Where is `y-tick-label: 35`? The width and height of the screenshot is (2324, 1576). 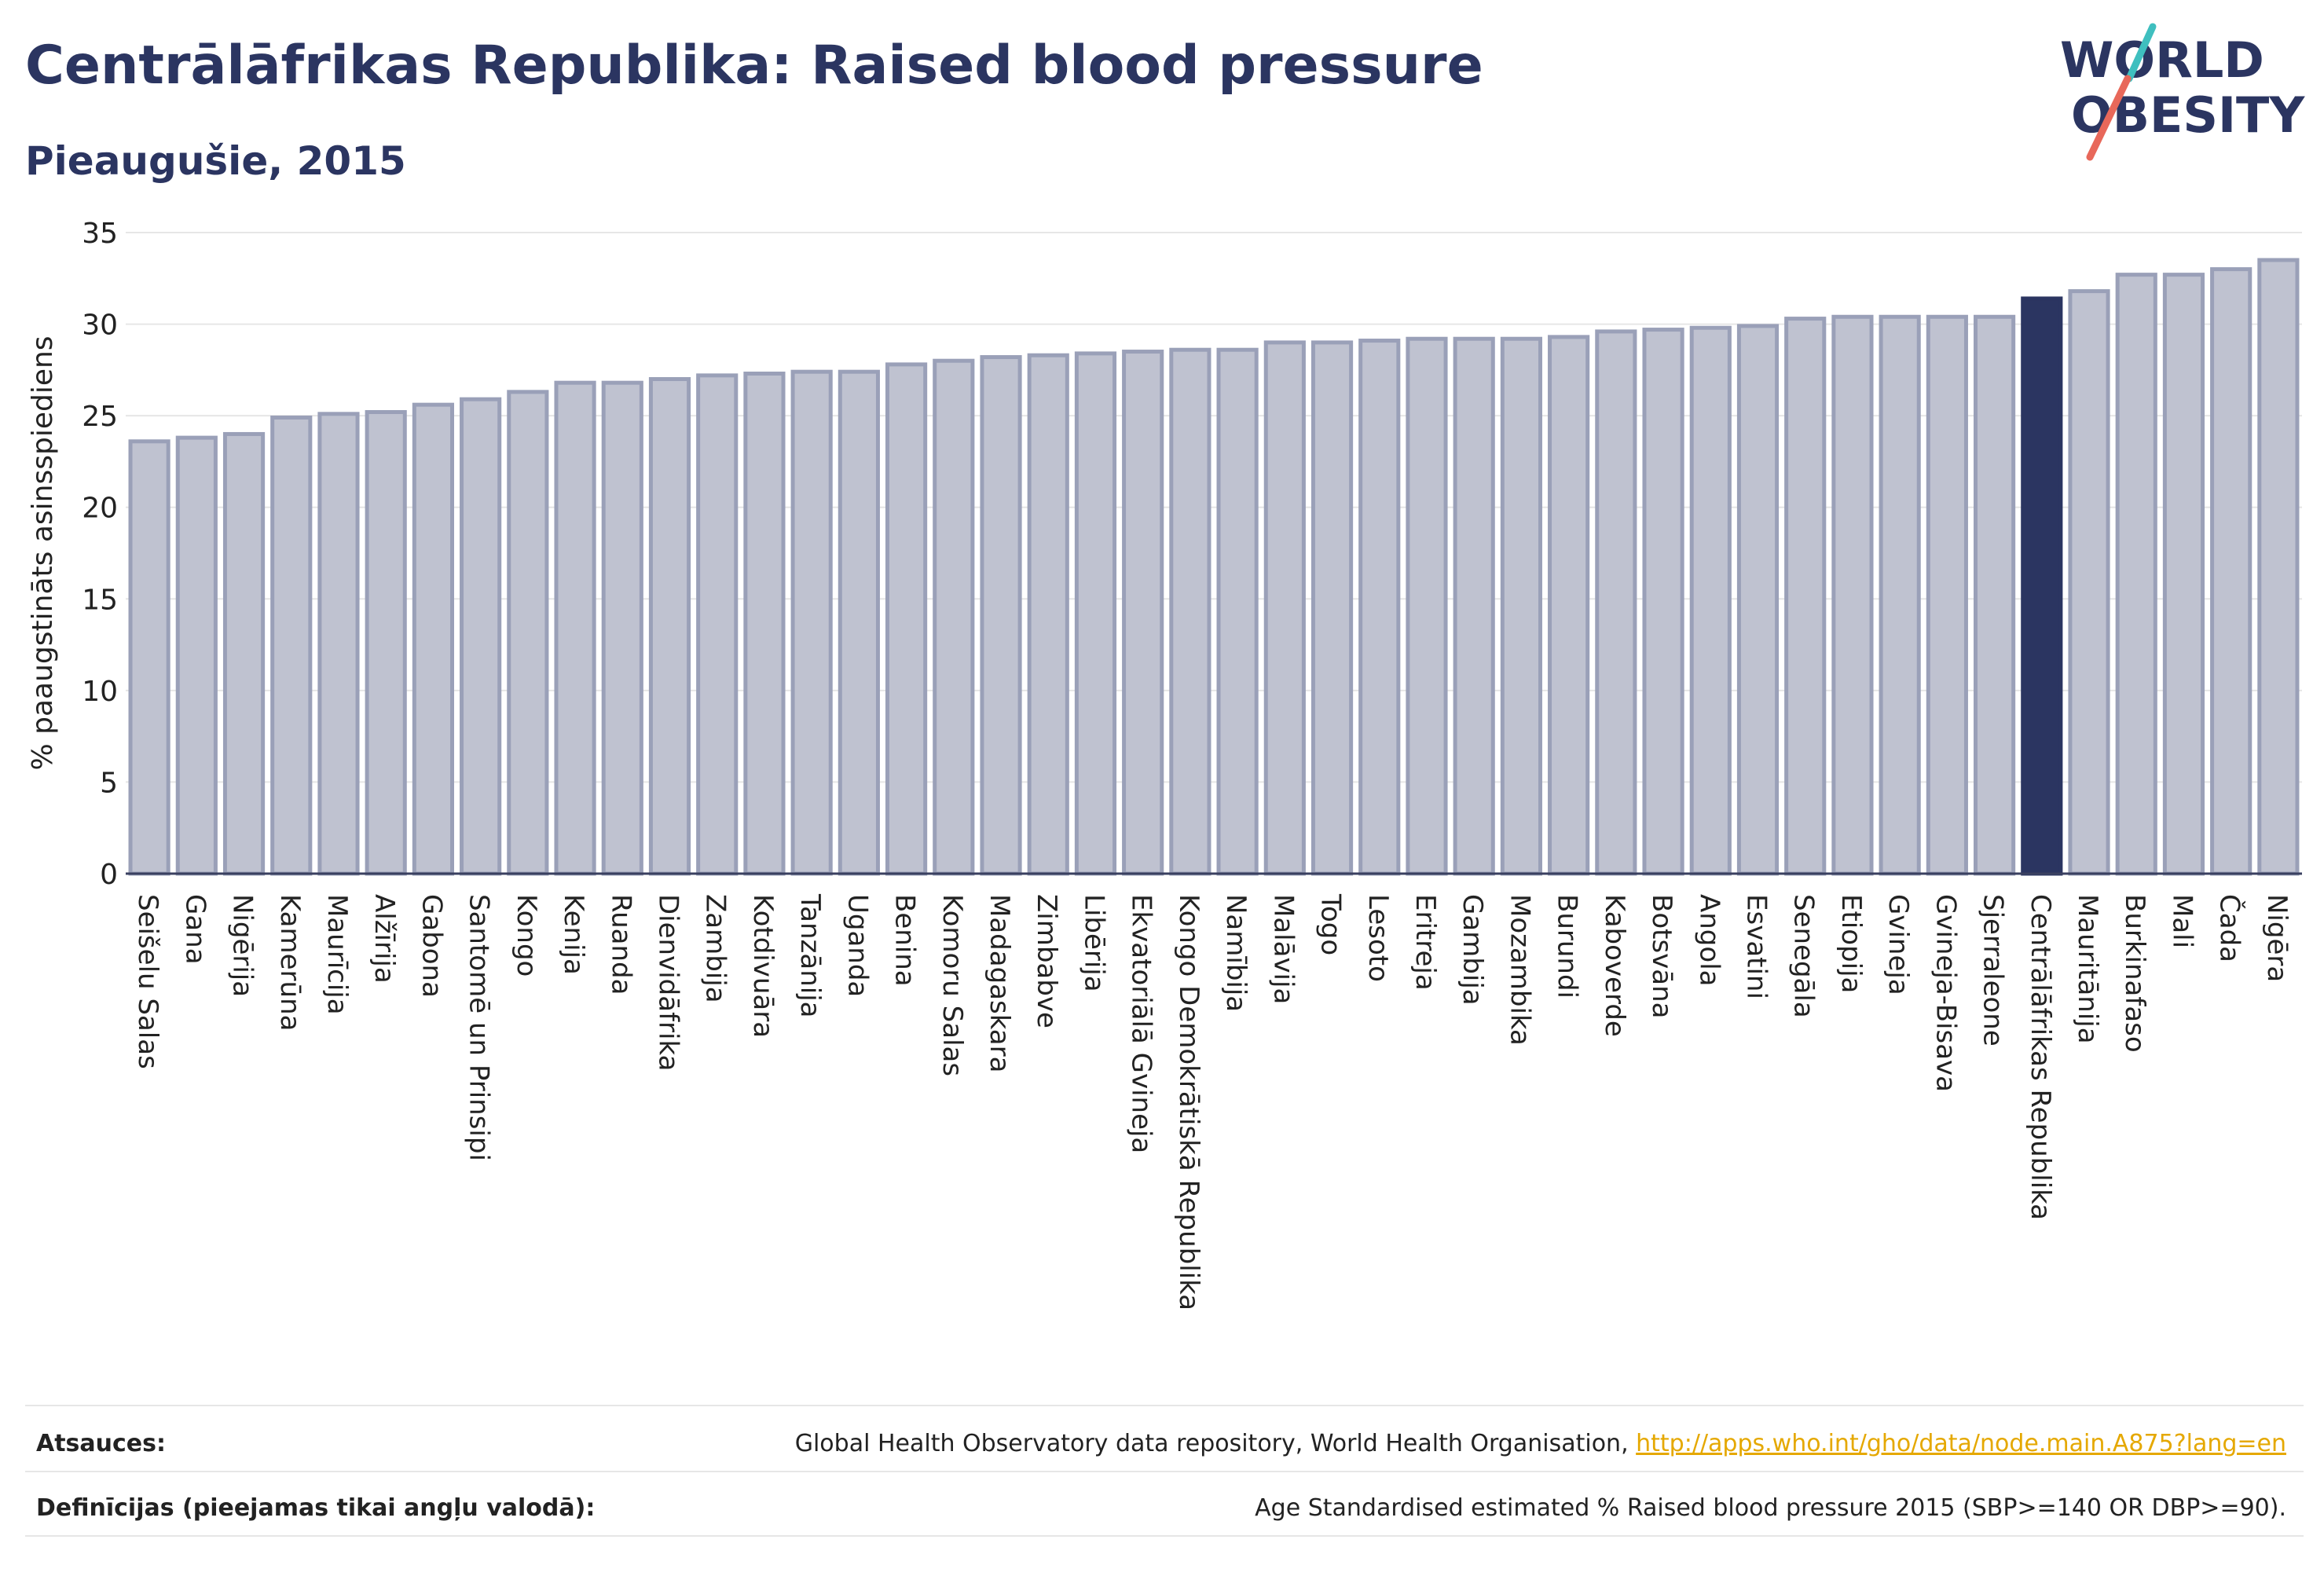 y-tick-label: 35 is located at coordinates (100, 234).